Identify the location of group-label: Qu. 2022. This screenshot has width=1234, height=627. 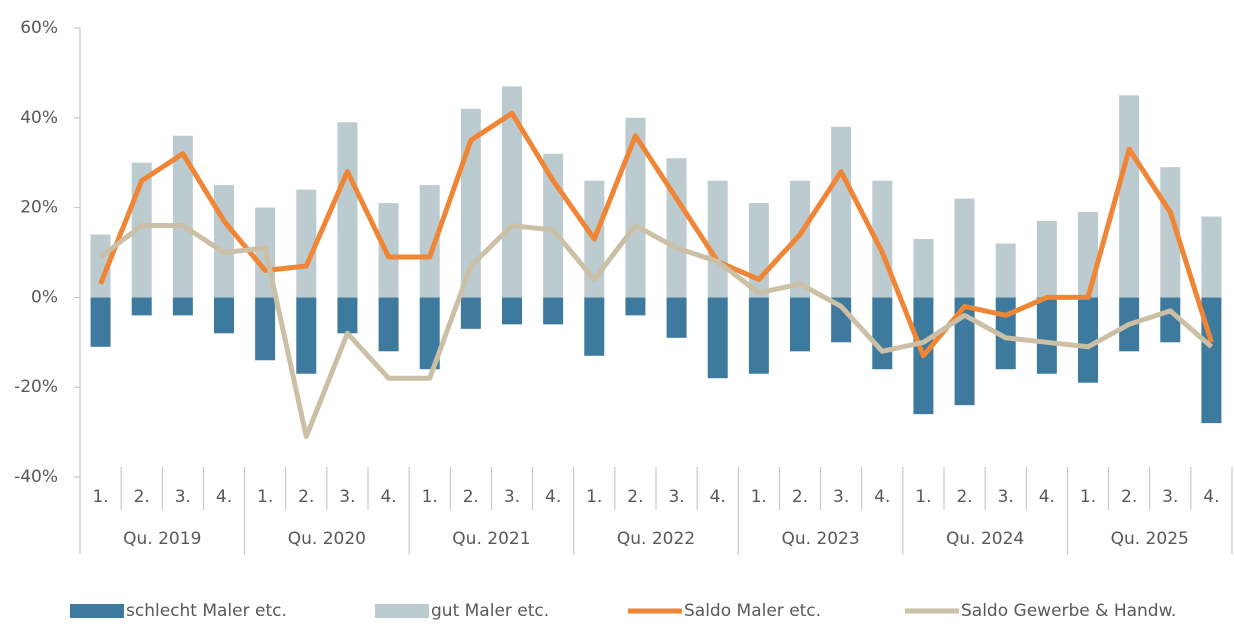
(656, 539).